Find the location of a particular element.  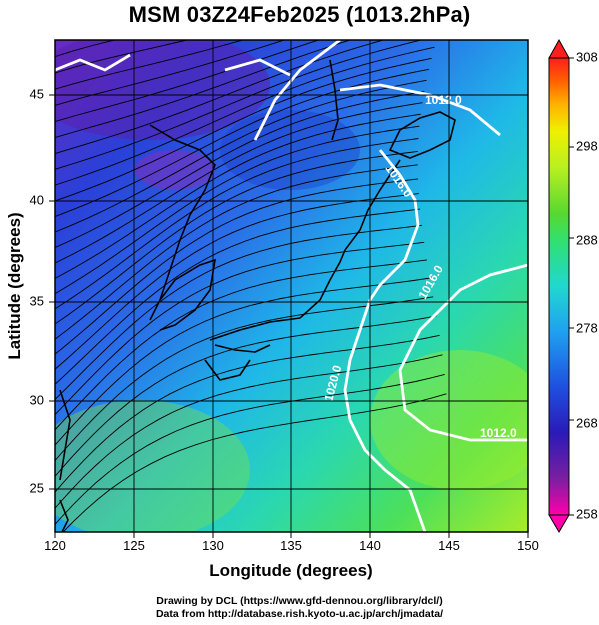

y-tick-label: 45 is located at coordinates (37, 93).